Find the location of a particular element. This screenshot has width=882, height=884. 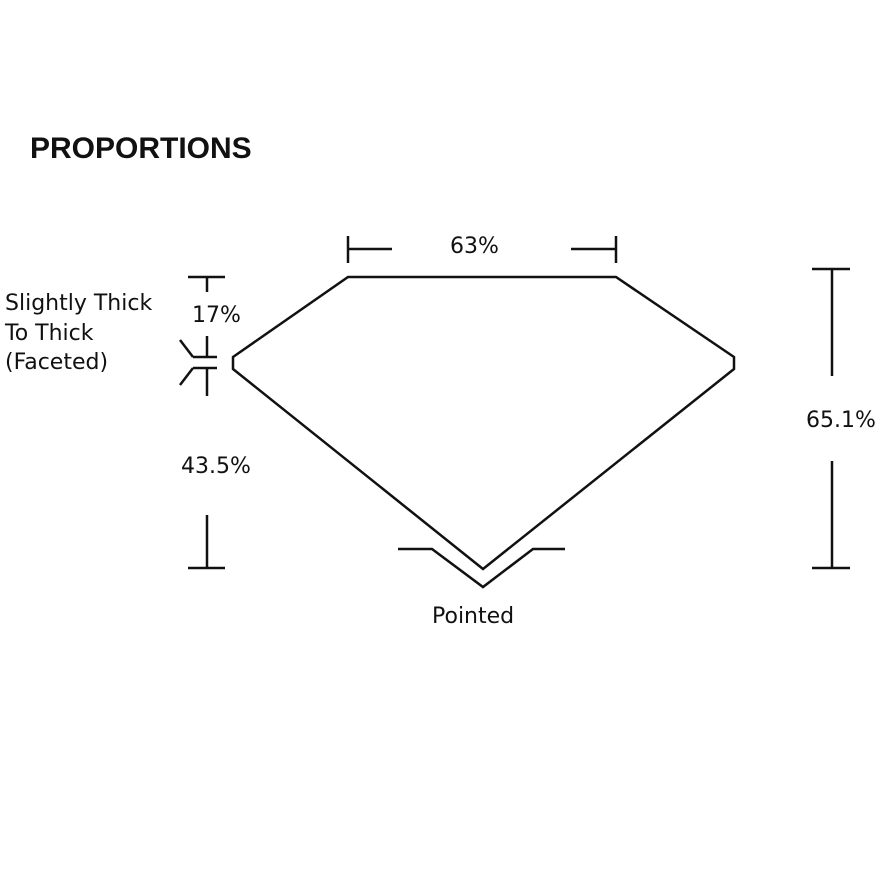

culet-label: Pointed is located at coordinates (473, 616).